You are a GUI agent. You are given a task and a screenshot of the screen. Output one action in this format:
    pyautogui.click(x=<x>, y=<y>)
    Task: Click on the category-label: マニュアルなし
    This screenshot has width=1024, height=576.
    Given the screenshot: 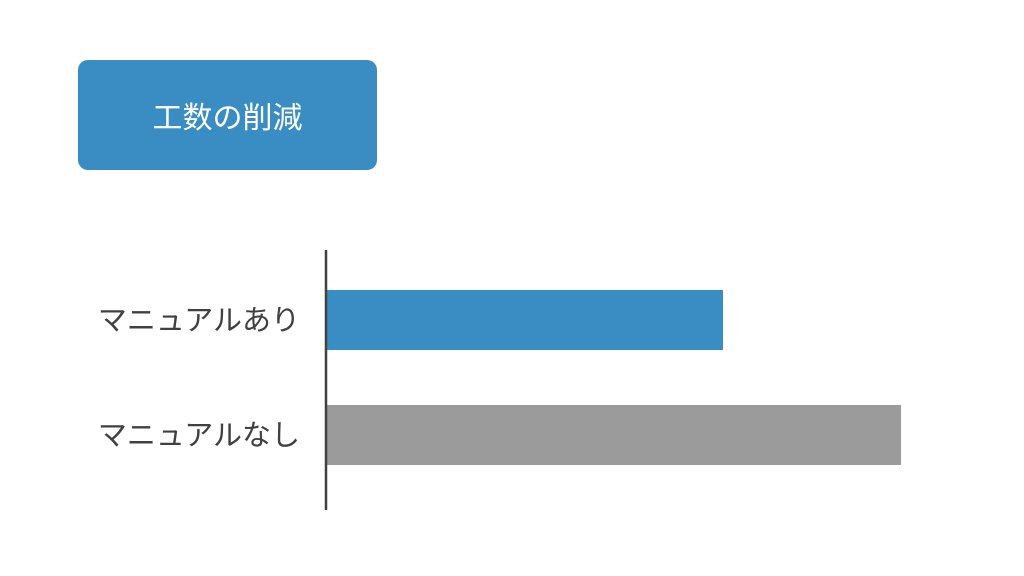 What is the action you would take?
    pyautogui.click(x=199, y=435)
    